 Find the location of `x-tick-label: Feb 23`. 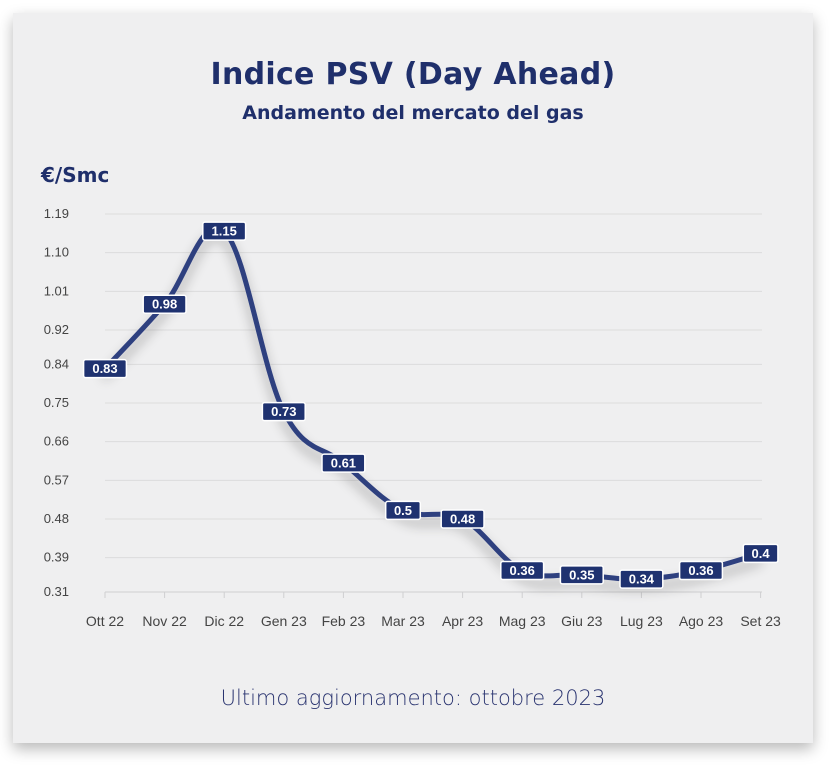

x-tick-label: Feb 23 is located at coordinates (344, 621).